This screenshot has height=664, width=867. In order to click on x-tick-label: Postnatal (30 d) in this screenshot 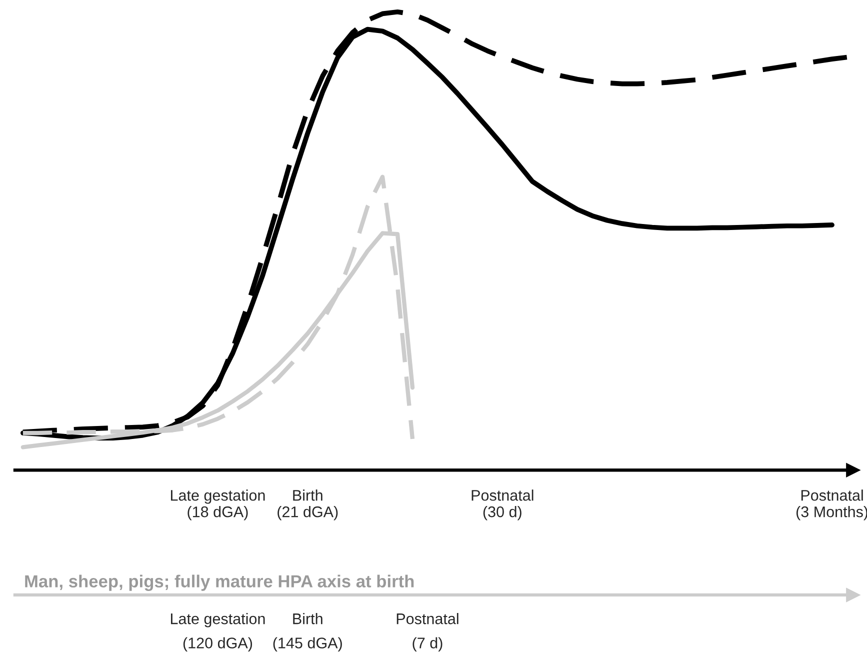, I will do `click(503, 505)`.